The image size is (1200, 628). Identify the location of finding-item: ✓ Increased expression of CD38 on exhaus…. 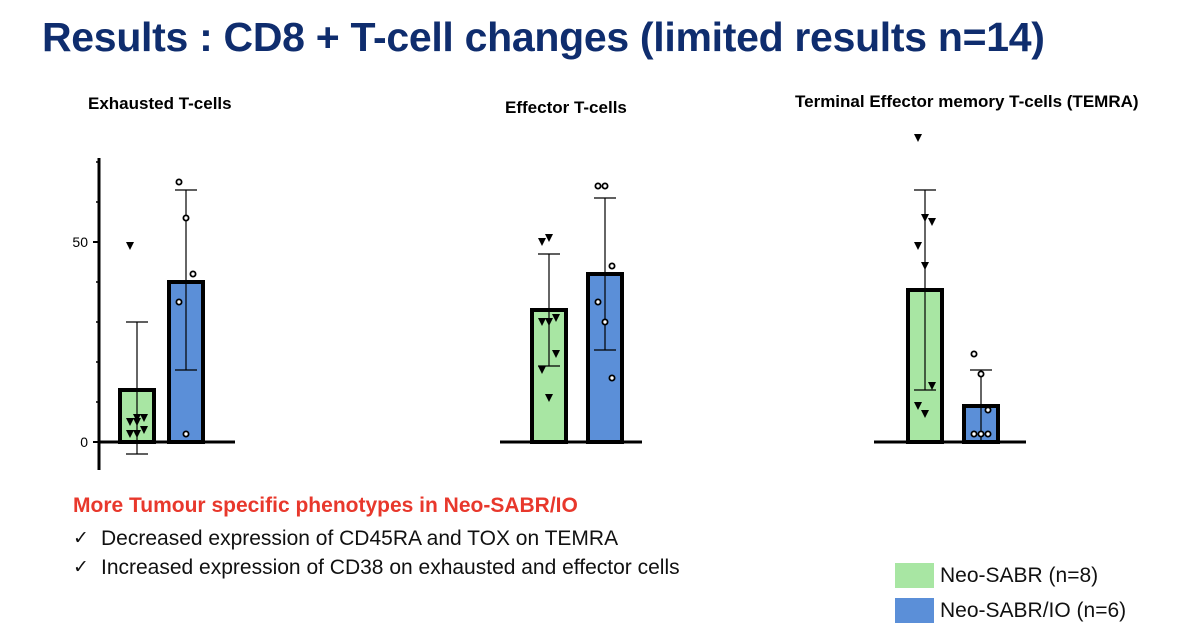
(453, 567).